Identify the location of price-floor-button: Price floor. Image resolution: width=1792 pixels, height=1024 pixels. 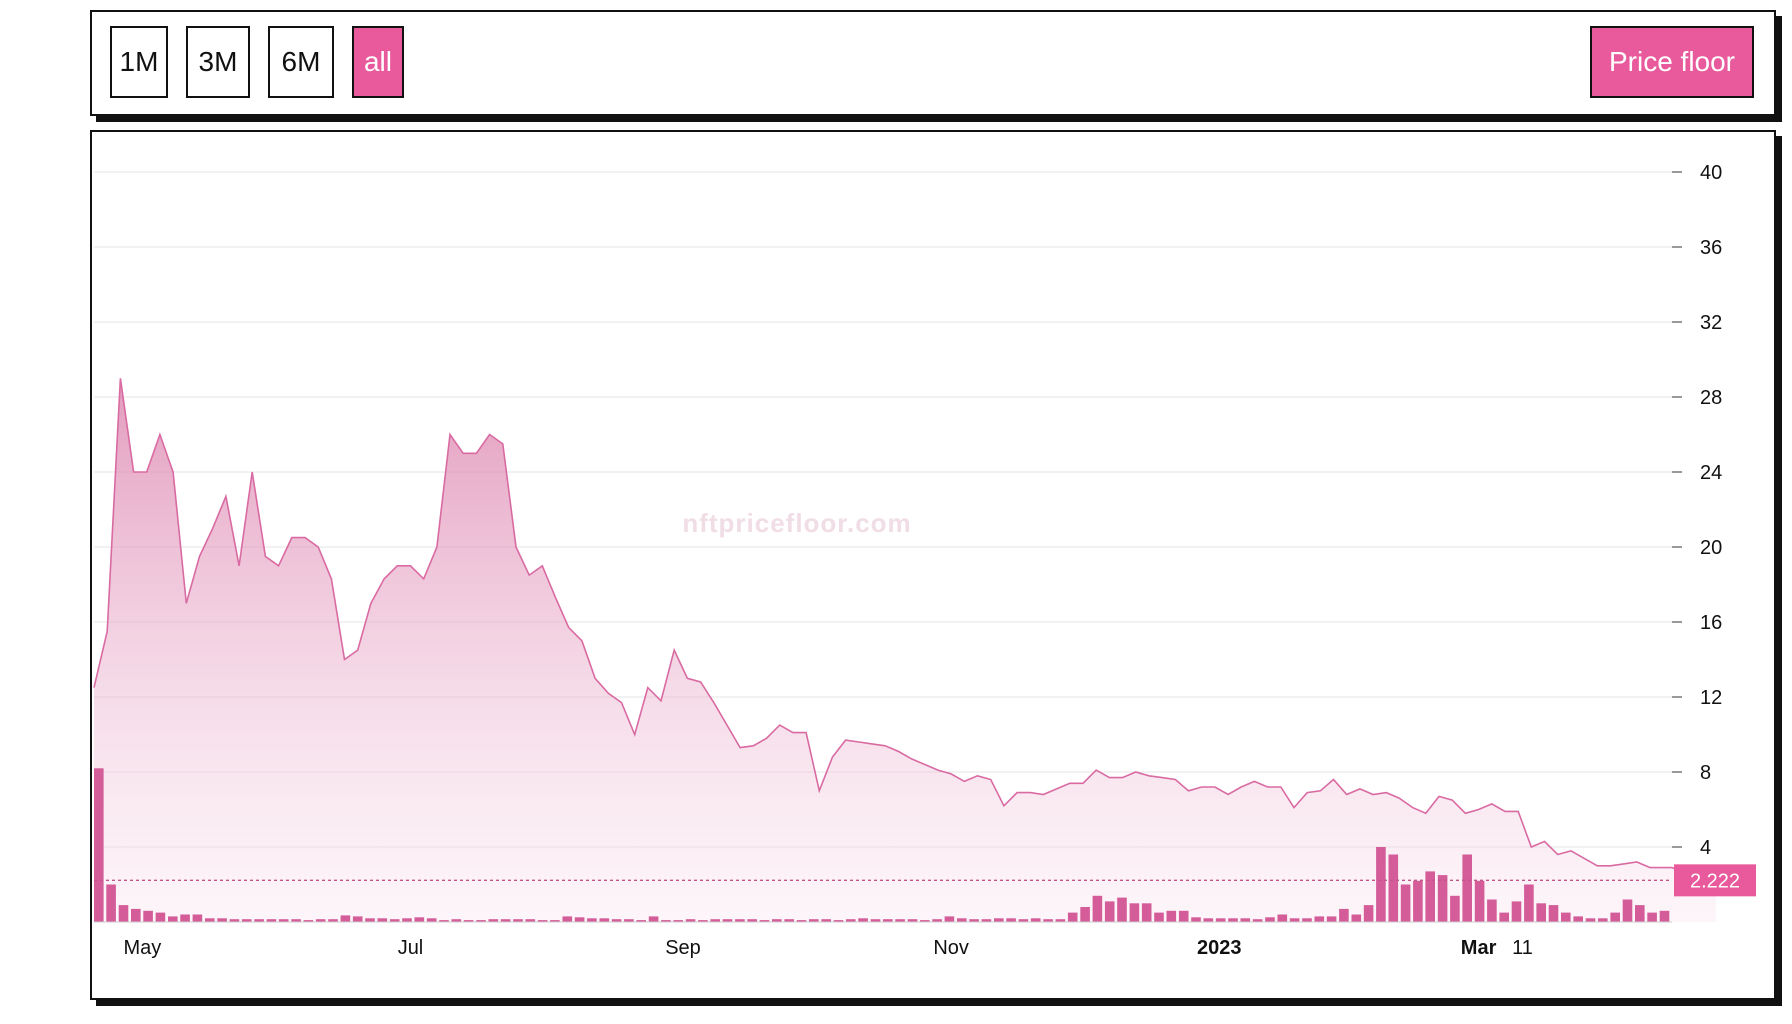
(1672, 62).